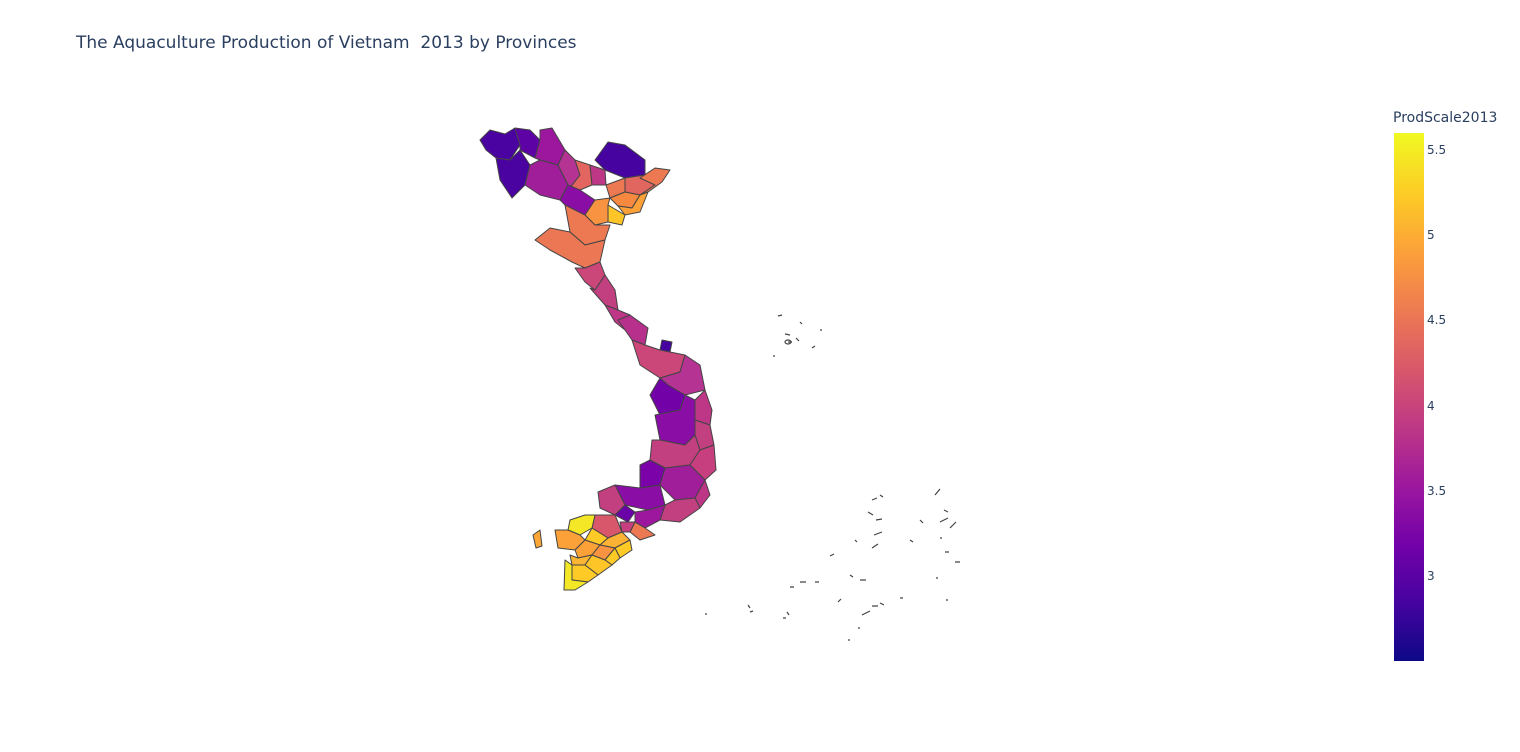 The width and height of the screenshot is (1520, 752). I want to click on province-hue, so click(633, 330).